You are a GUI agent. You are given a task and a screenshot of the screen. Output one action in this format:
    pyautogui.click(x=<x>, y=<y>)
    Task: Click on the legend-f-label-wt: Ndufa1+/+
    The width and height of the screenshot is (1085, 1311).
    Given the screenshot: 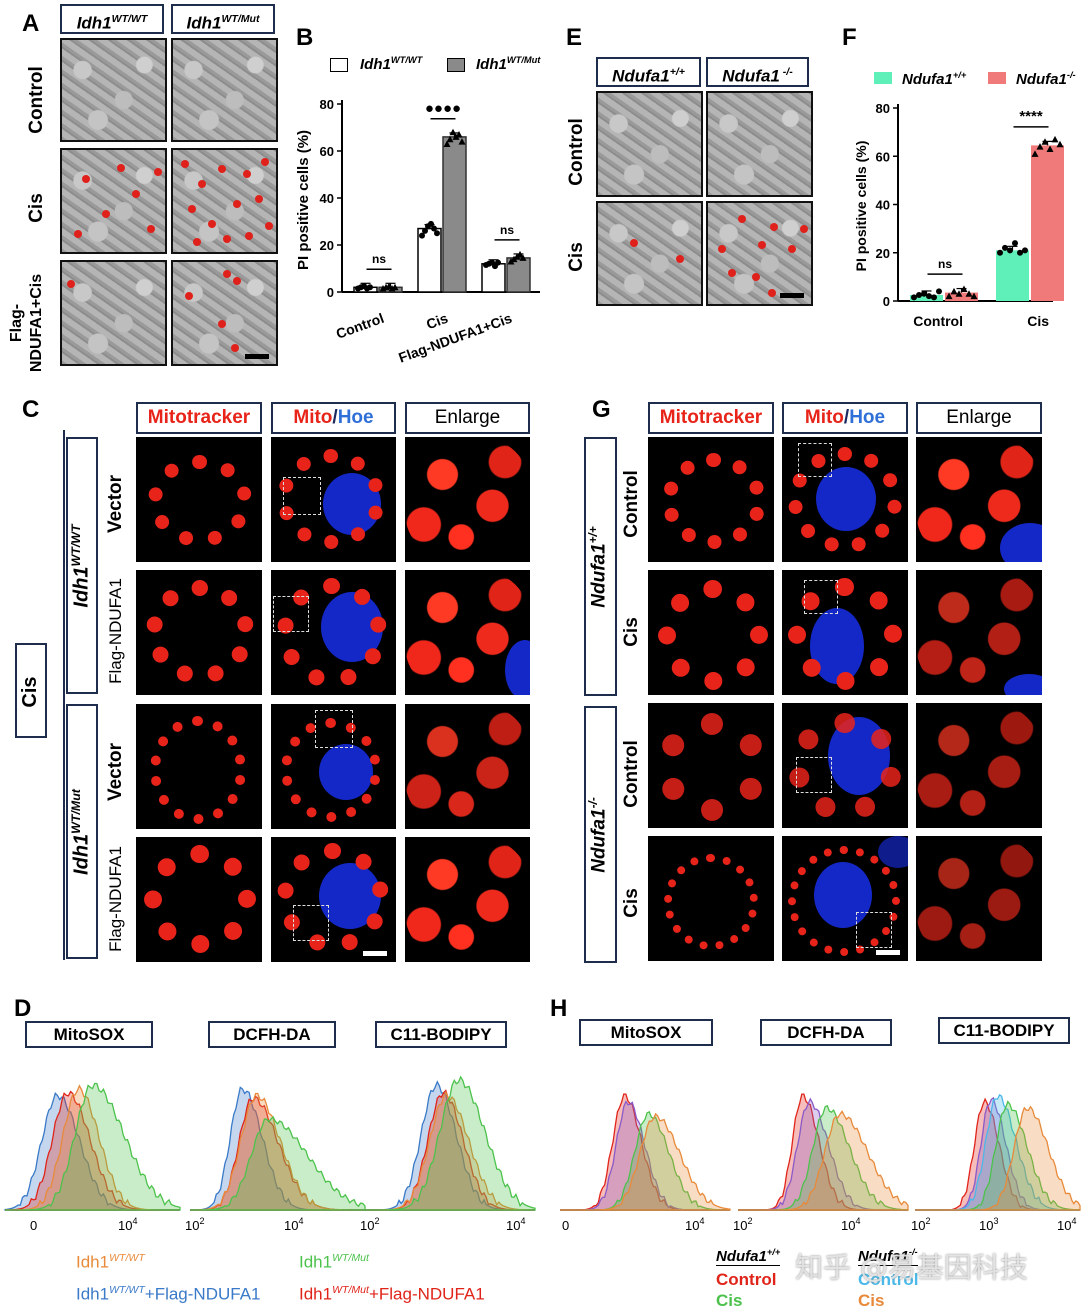 What is the action you would take?
    pyautogui.click(x=934, y=79)
    